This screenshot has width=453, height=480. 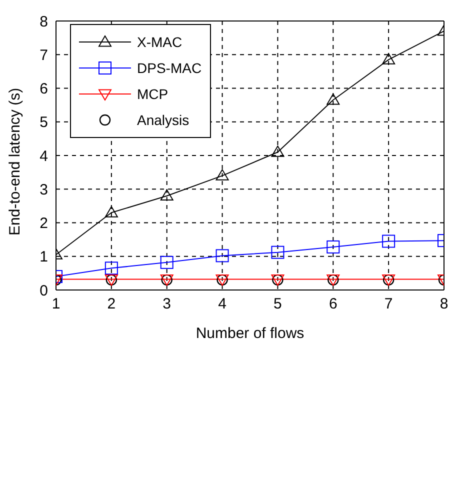 What do you see at coordinates (111, 304) in the screenshot?
I see `x-tick-label: 2` at bounding box center [111, 304].